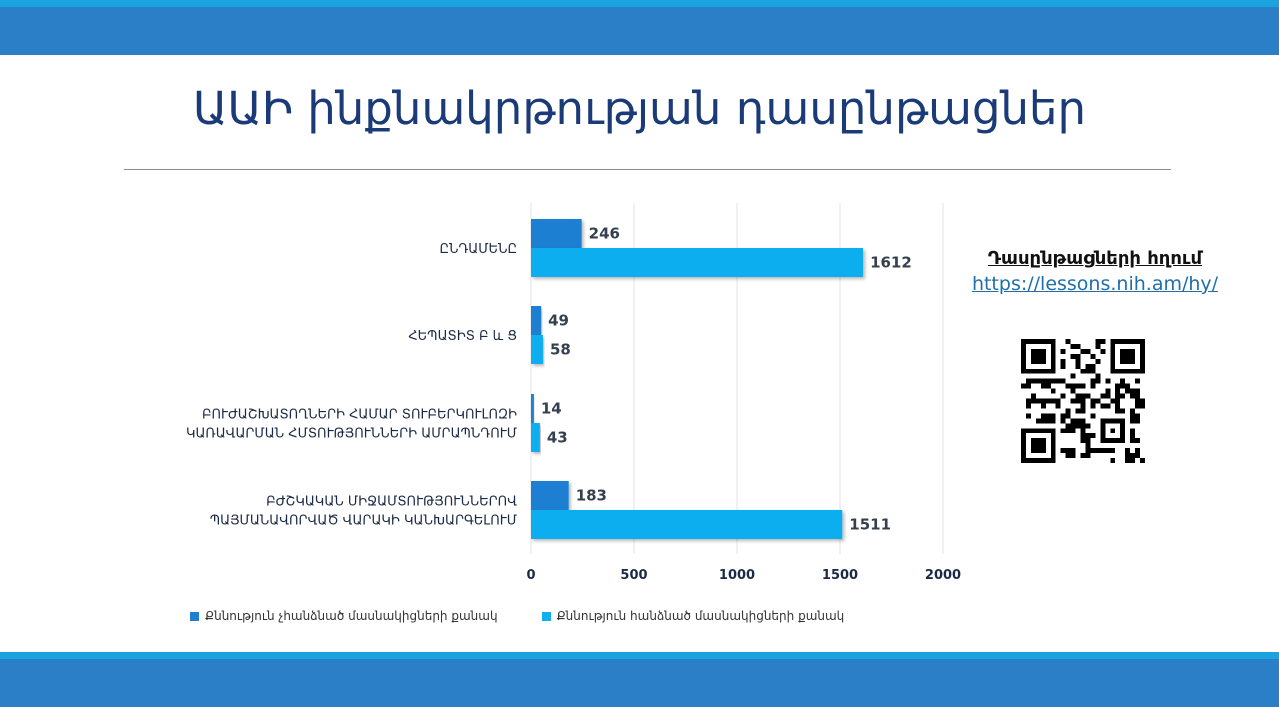  What do you see at coordinates (633, 575) in the screenshot?
I see `x-tick-label: 500` at bounding box center [633, 575].